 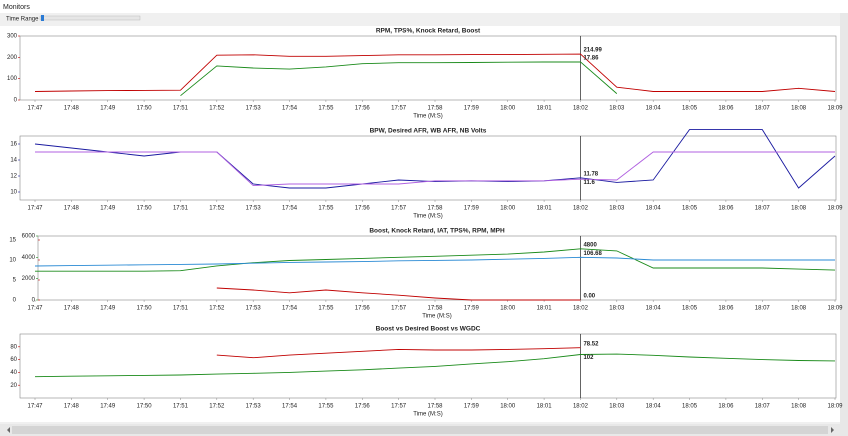 I want to click on y-tick-label: 14, so click(x=13, y=161).